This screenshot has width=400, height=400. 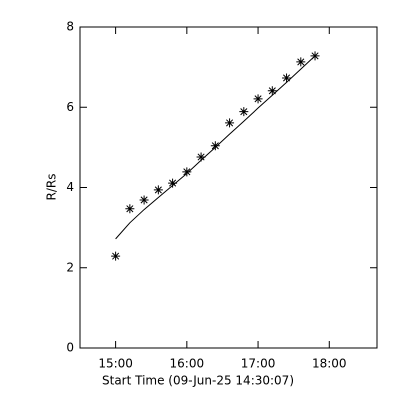 What do you see at coordinates (70, 348) in the screenshot?
I see `y-tick-label: 0` at bounding box center [70, 348].